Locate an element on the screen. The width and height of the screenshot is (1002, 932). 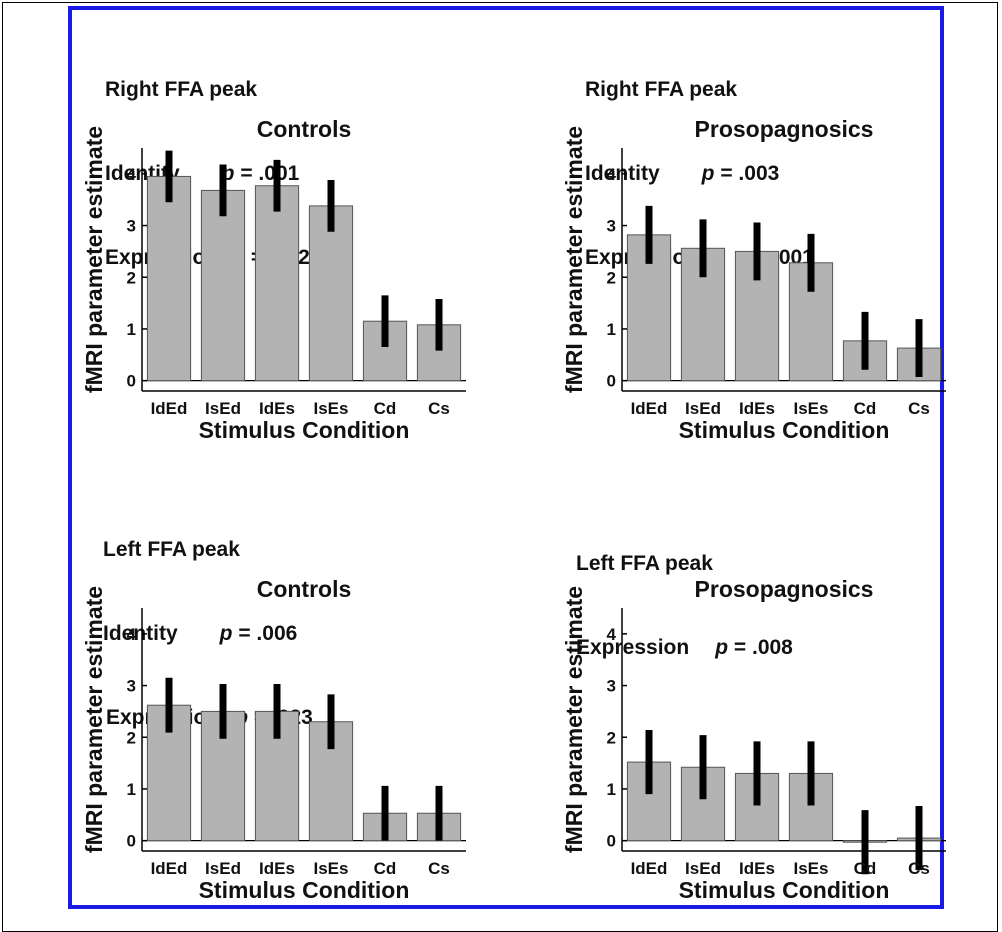
stats-row: Expression p = .008 is located at coordinates (684, 648).